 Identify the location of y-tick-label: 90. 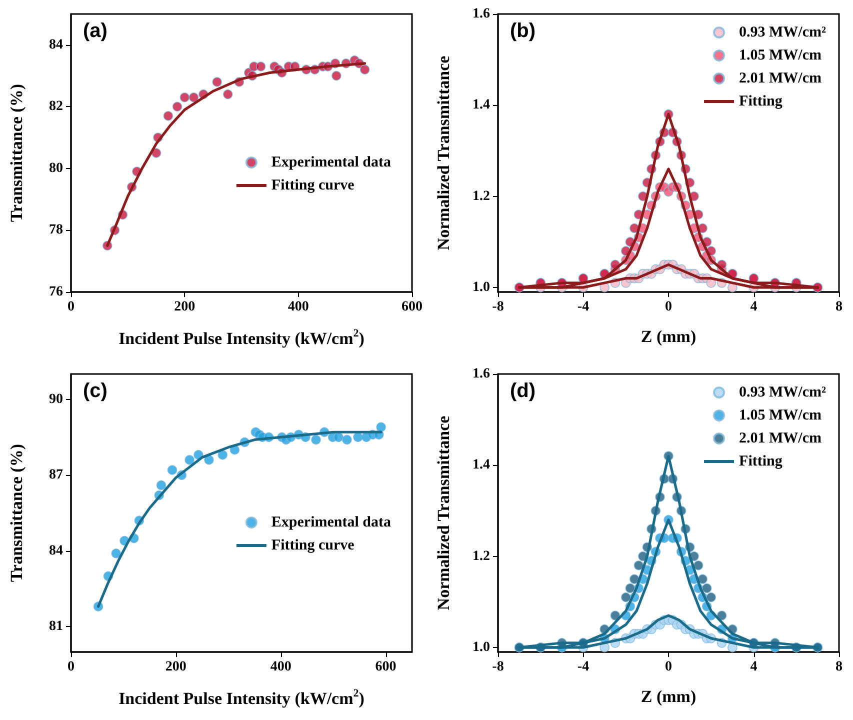
(56, 399).